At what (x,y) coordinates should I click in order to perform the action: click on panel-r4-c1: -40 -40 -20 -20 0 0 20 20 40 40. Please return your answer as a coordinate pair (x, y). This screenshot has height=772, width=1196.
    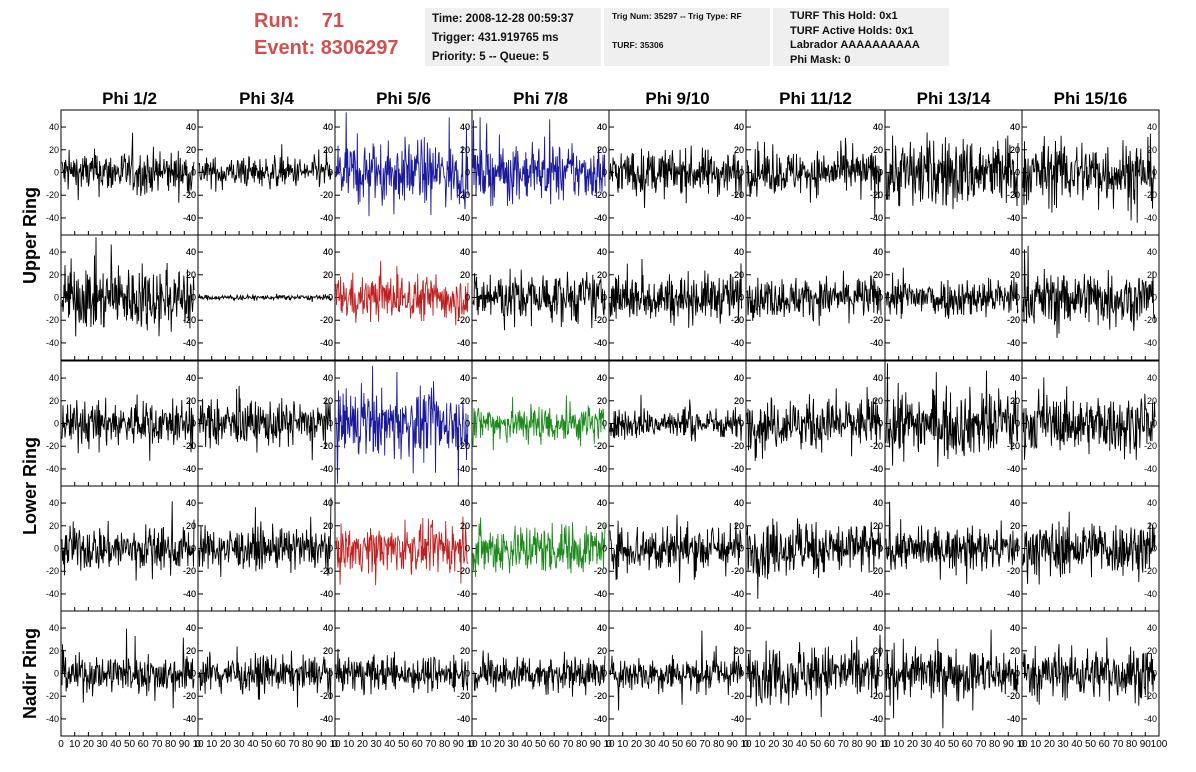
    Looking at the image, I should click on (122, 548).